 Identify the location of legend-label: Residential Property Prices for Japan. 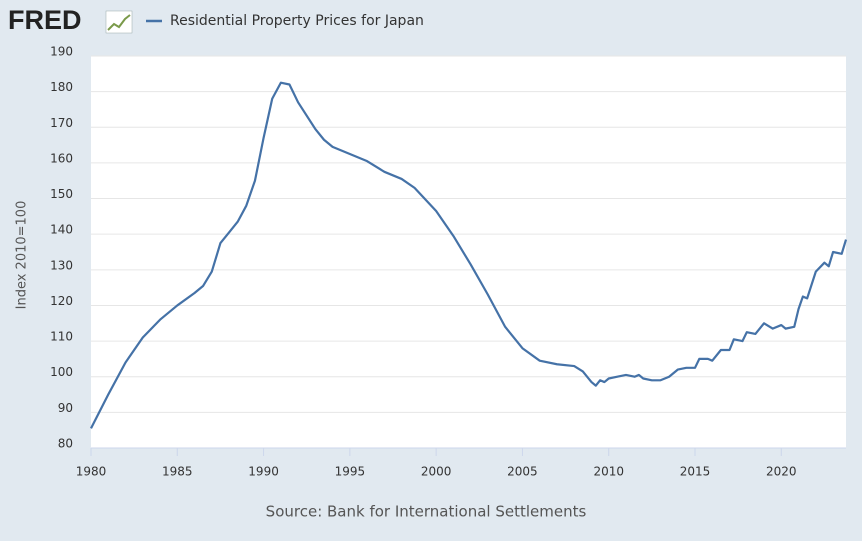
(297, 21).